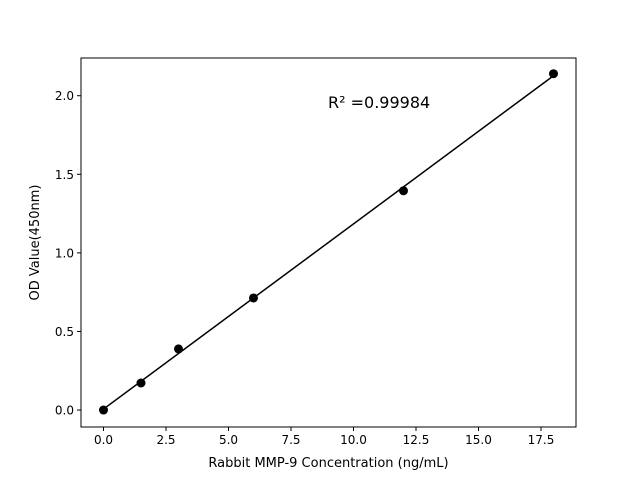 This screenshot has height=484, width=640. Describe the element at coordinates (290, 440) in the screenshot. I see `x-tick-label: 7.5` at that location.